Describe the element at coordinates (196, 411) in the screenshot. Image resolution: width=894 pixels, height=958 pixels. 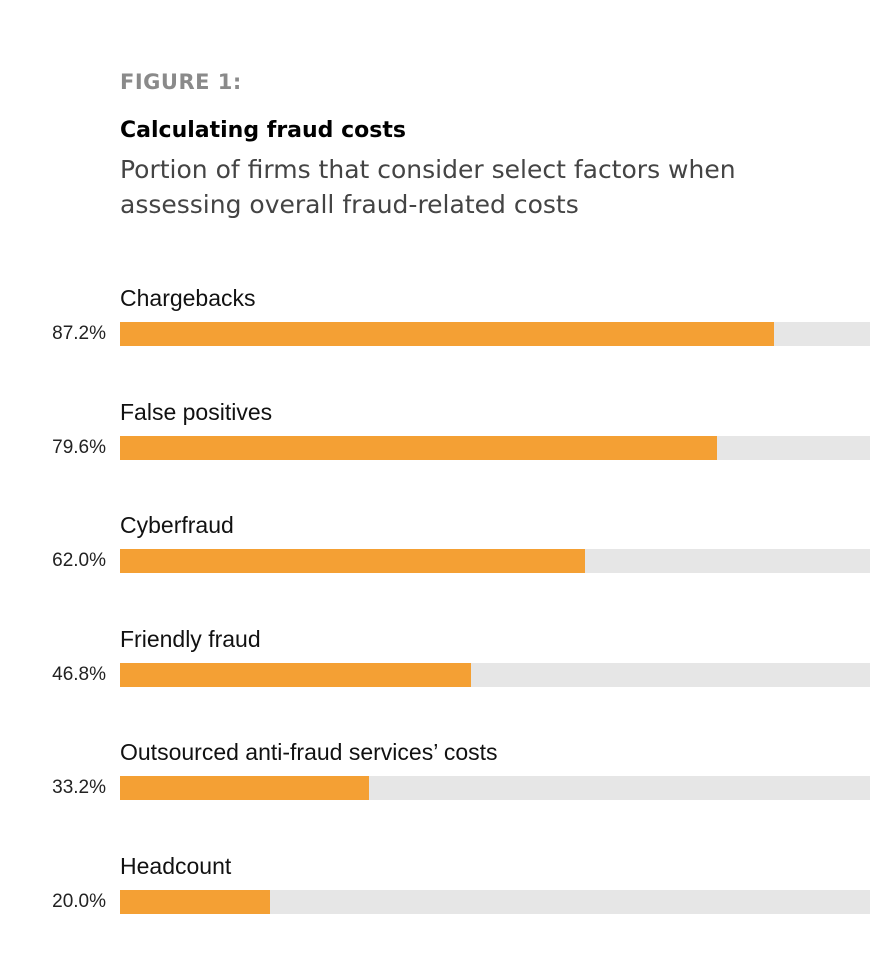
I see `category-label: False positives` at that location.